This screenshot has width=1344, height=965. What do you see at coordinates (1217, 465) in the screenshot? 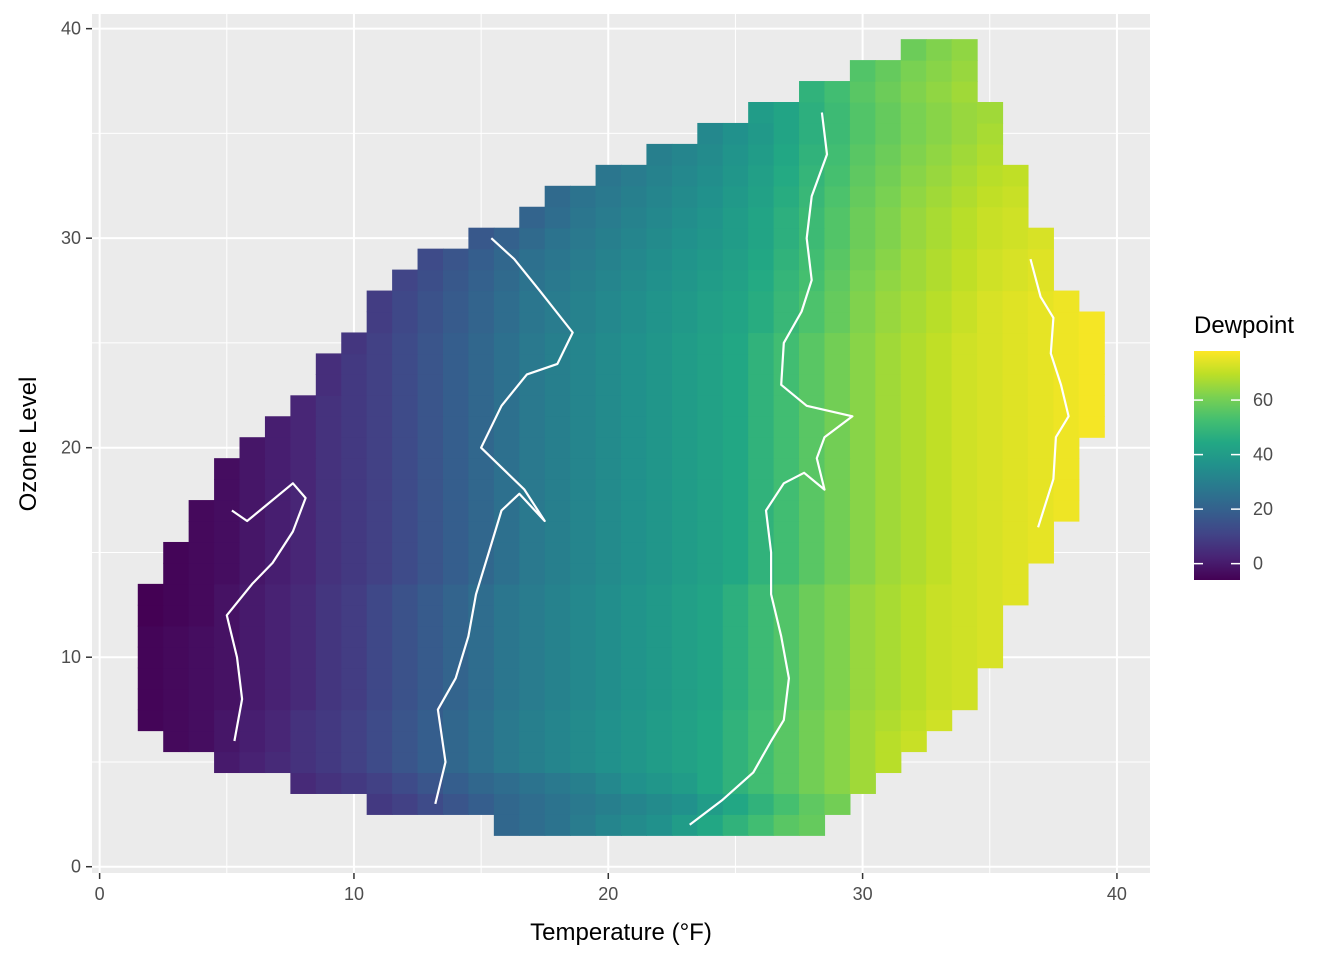
I see `legend-colorbar` at bounding box center [1217, 465].